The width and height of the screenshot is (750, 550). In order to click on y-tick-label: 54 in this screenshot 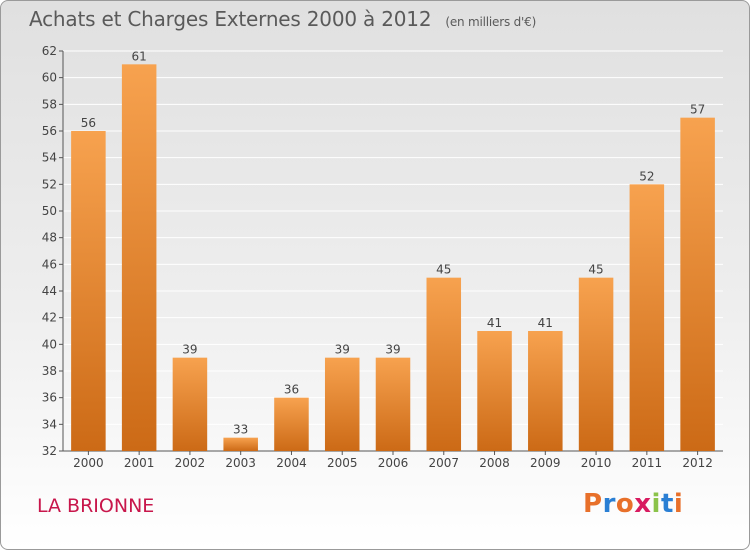, I will do `click(49, 158)`.